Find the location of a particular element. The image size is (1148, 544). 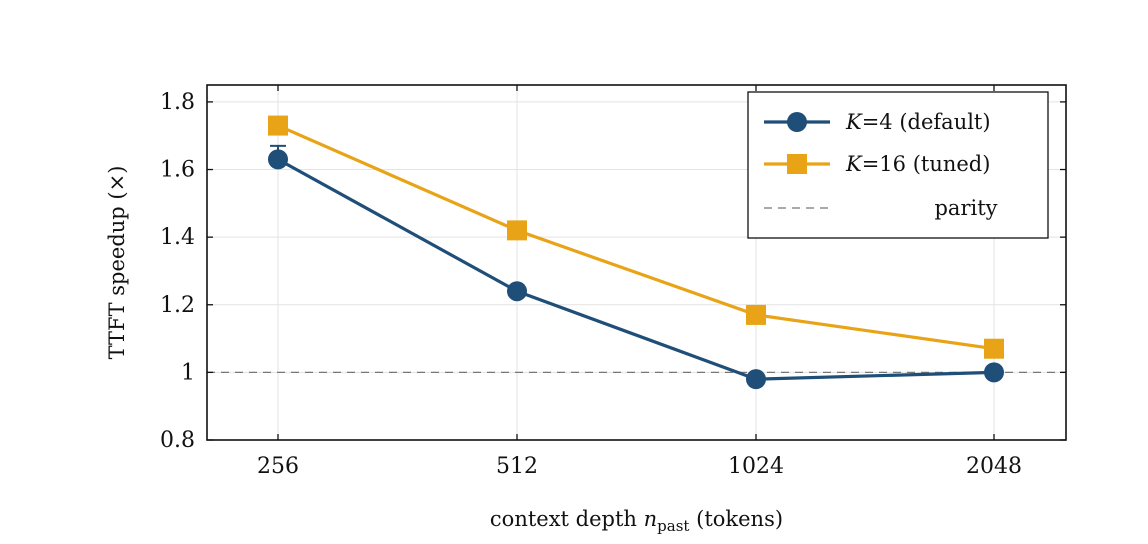

x-axis-label-suffix: (tokens) is located at coordinates (736, 519).